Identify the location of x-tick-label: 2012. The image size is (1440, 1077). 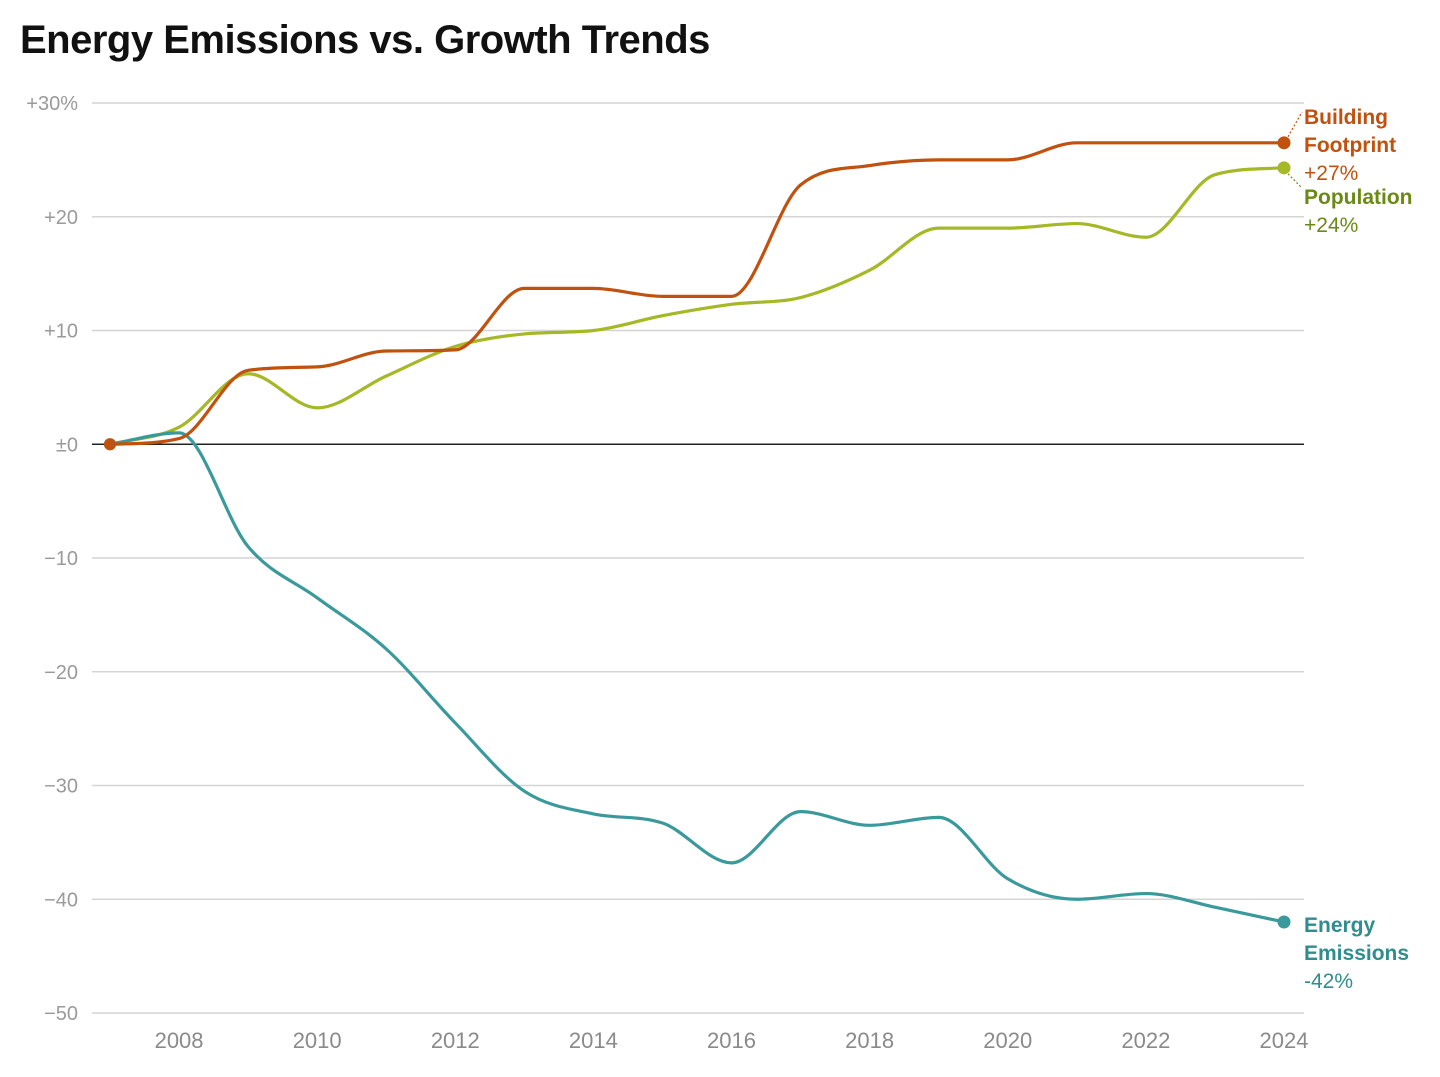
(455, 1040).